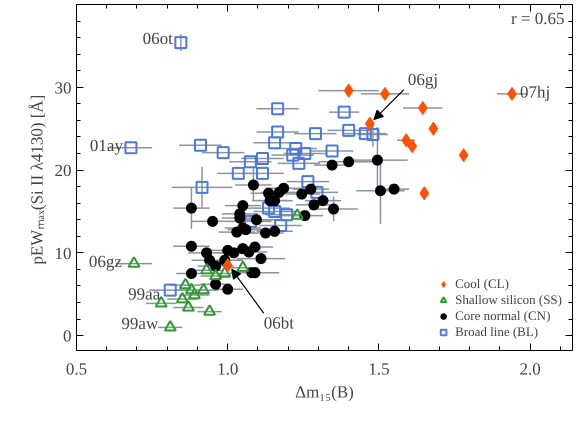 Image resolution: width=576 pixels, height=429 pixels. Describe the element at coordinates (63, 170) in the screenshot. I see `y-tick-label: 20` at that location.